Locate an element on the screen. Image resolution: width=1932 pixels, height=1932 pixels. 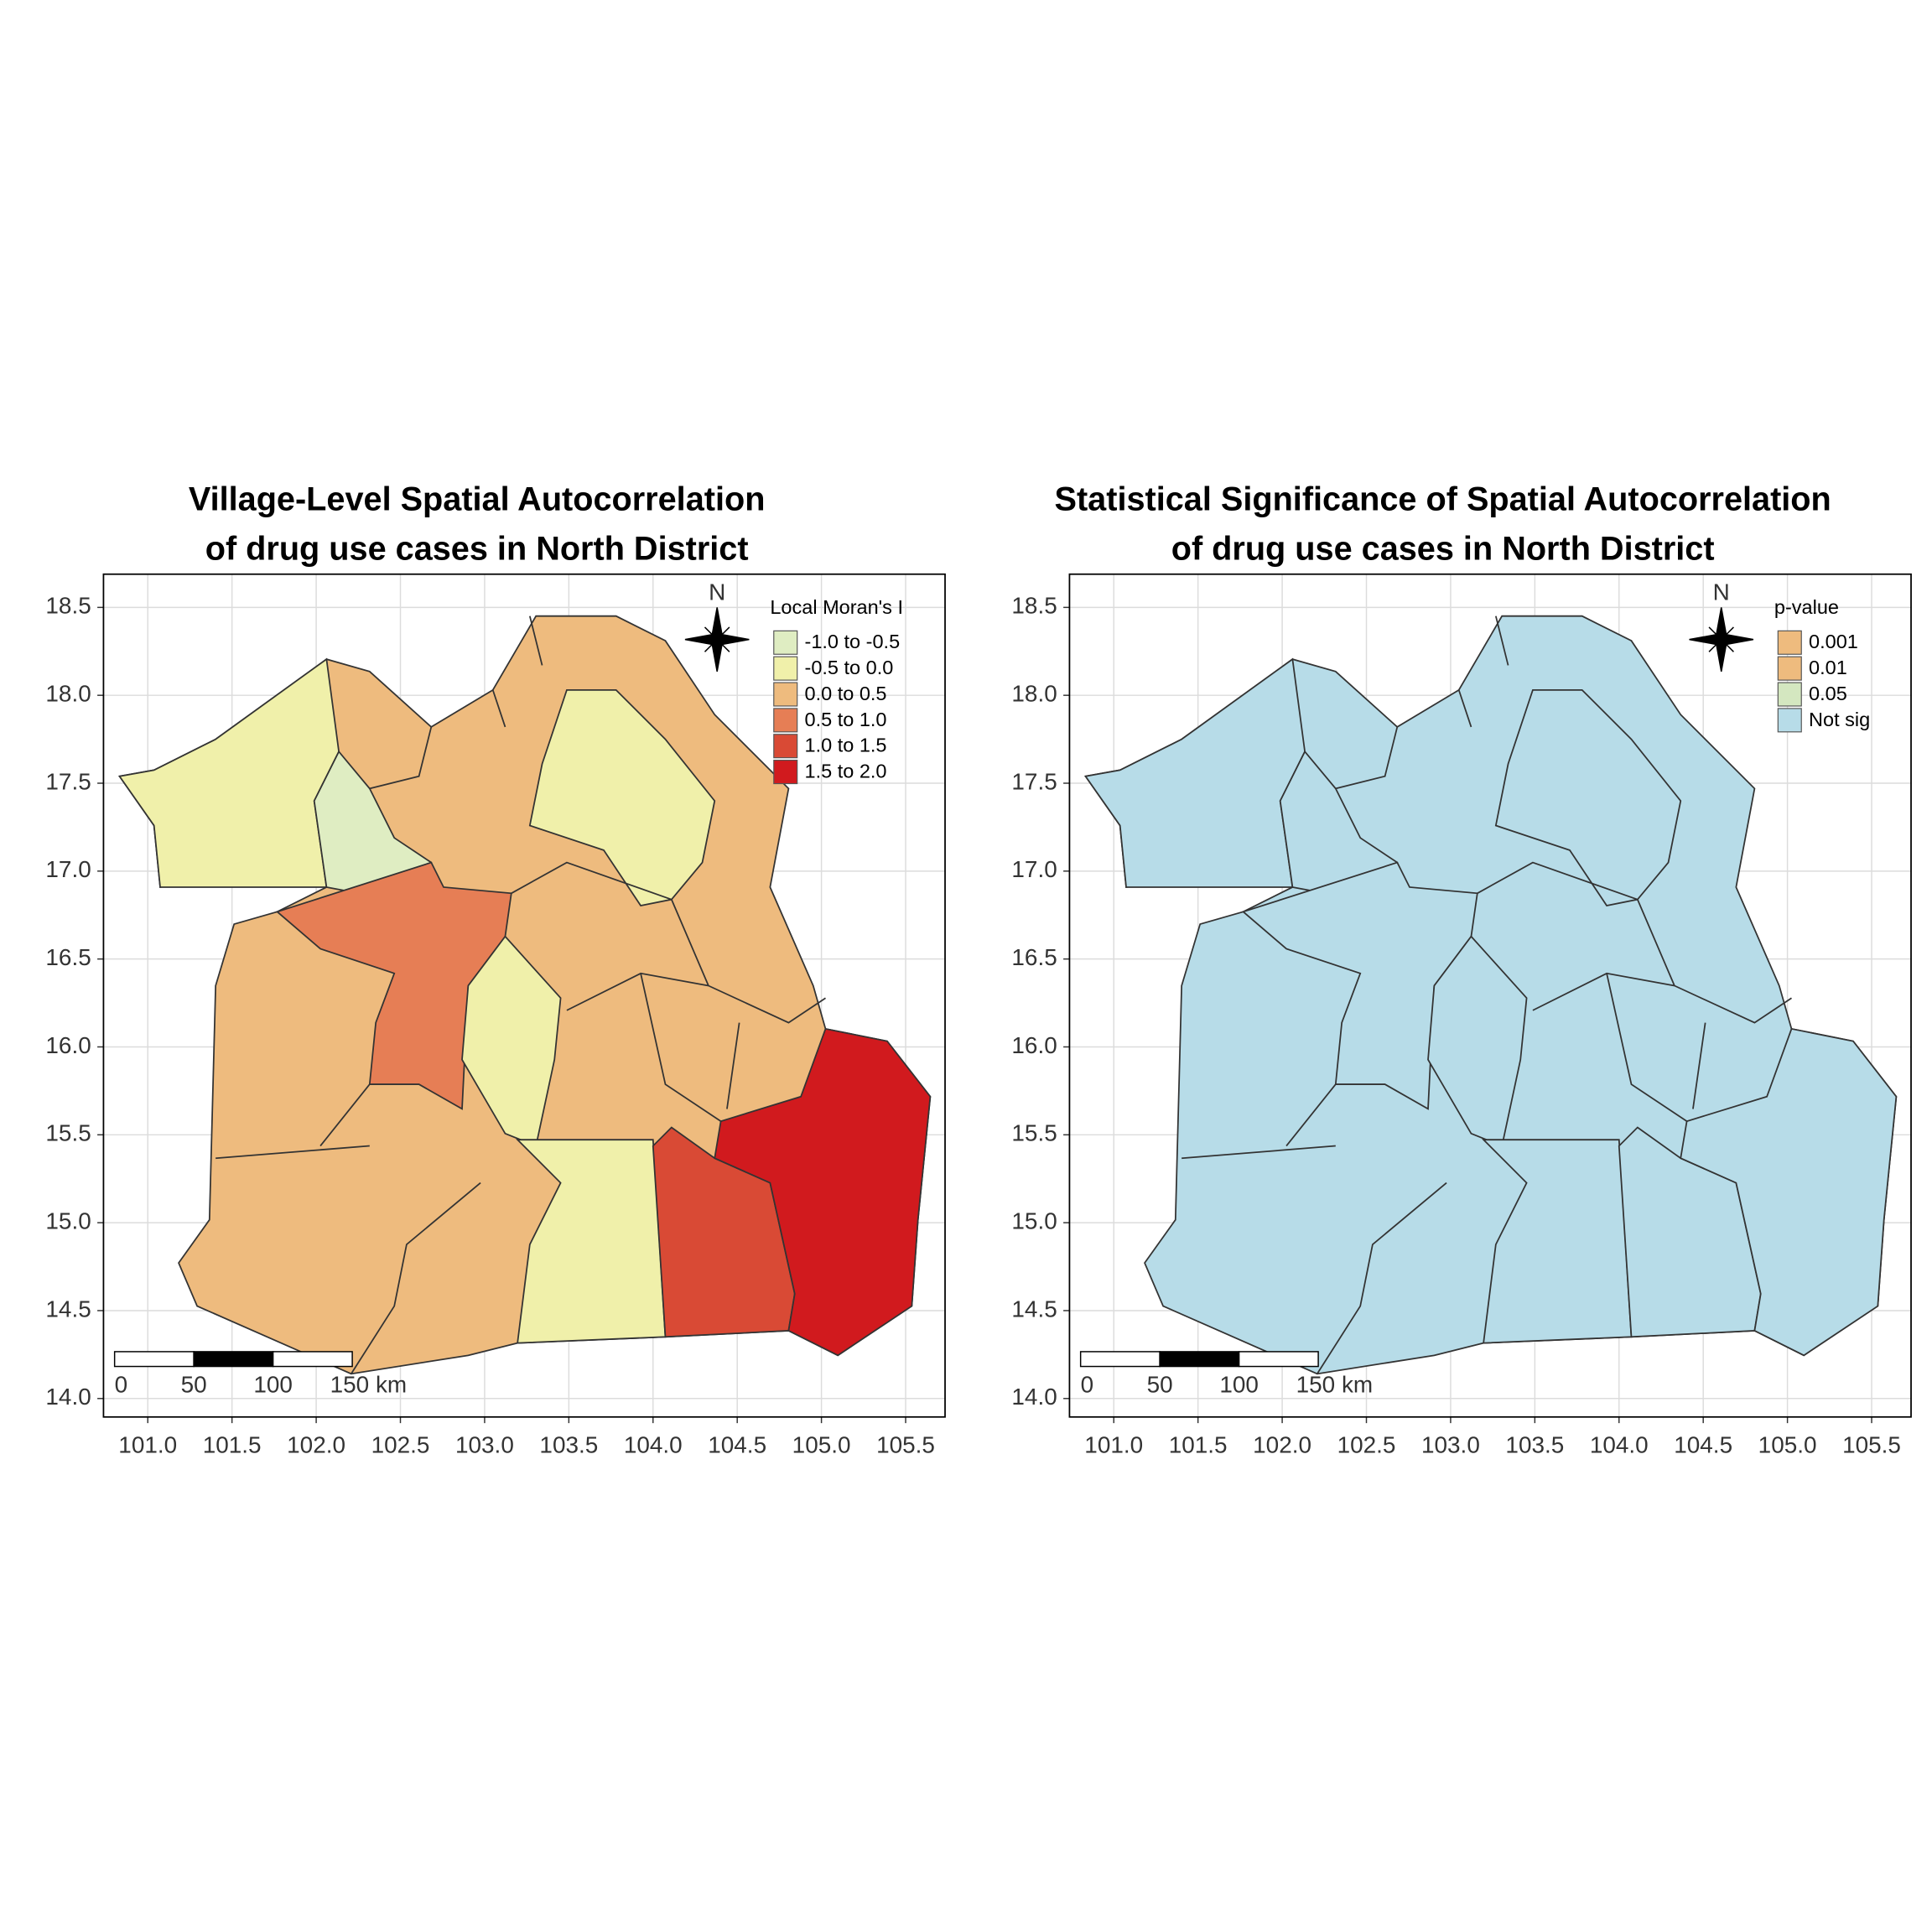
legend-title: Local Moran's I is located at coordinates (836, 607).